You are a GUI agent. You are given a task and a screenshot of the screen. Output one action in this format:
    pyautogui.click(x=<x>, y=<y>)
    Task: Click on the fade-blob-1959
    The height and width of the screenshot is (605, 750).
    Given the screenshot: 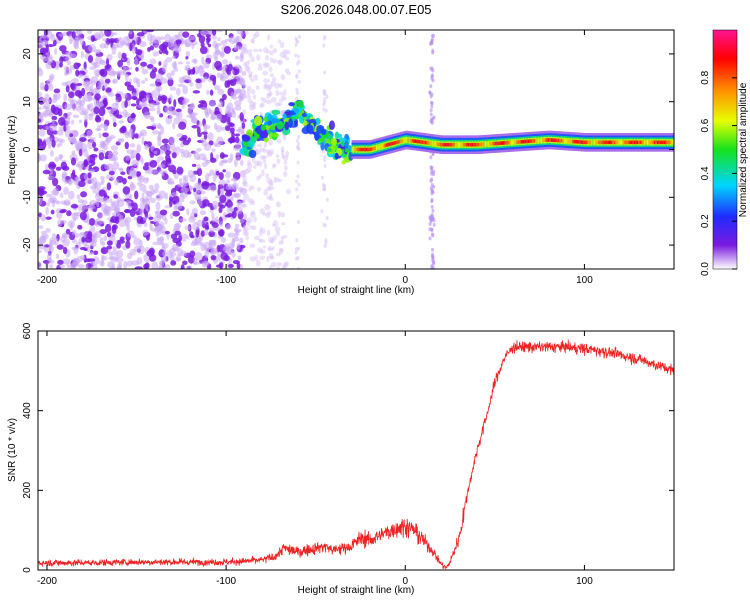 What is the action you would take?
    pyautogui.click(x=282, y=242)
    